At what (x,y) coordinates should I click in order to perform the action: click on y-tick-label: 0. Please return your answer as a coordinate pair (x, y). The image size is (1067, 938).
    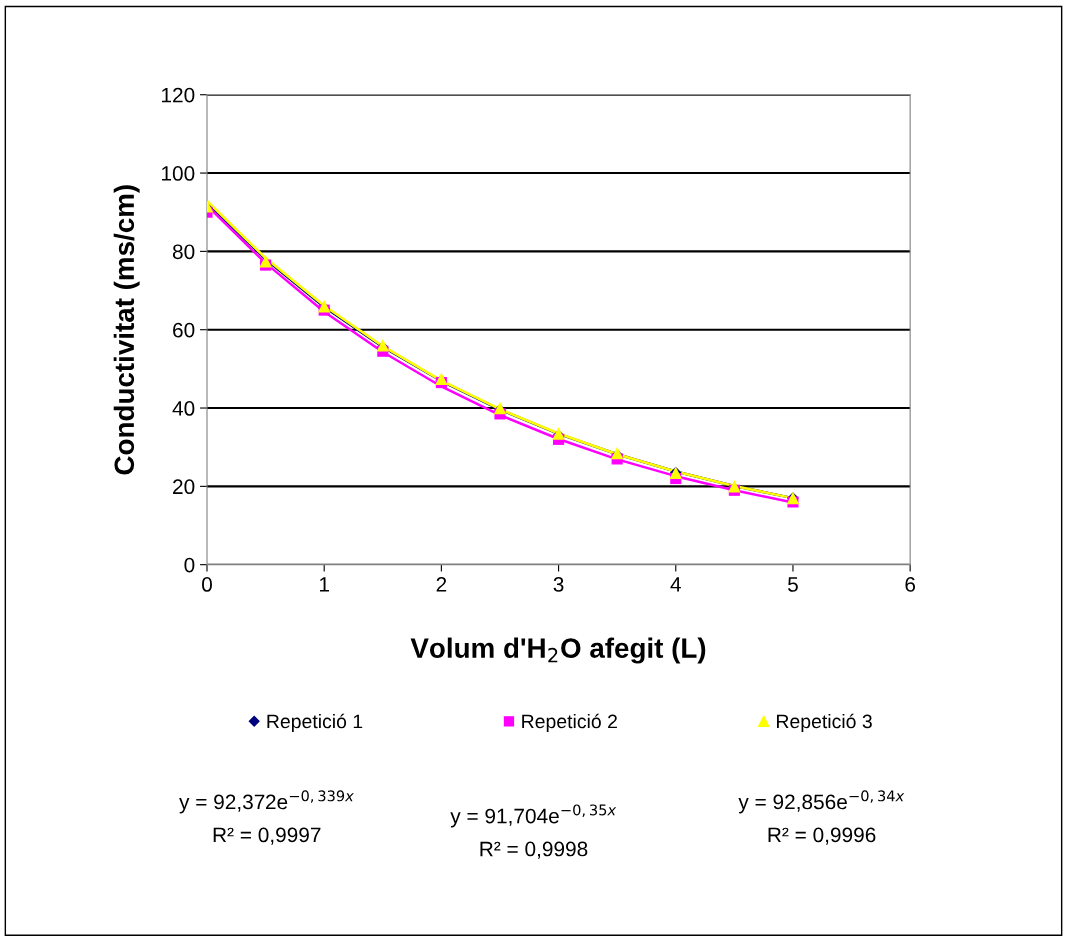
    Looking at the image, I should click on (189, 565).